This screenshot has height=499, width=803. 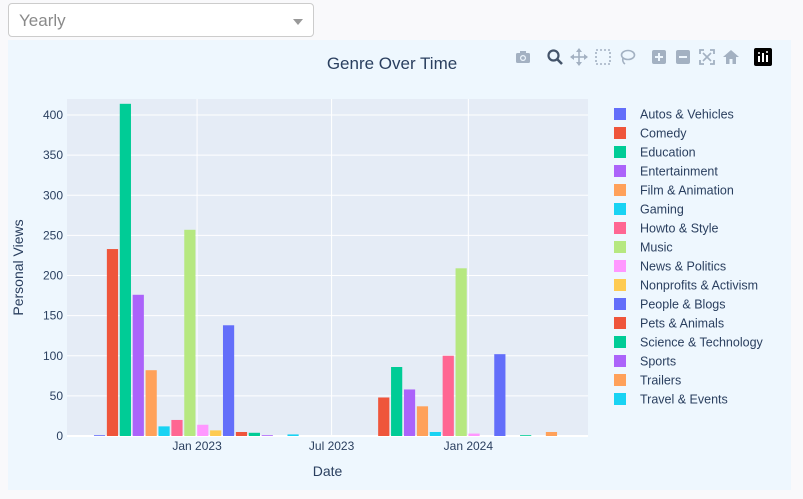 I want to click on y-tick-label: 300, so click(x=53, y=195).